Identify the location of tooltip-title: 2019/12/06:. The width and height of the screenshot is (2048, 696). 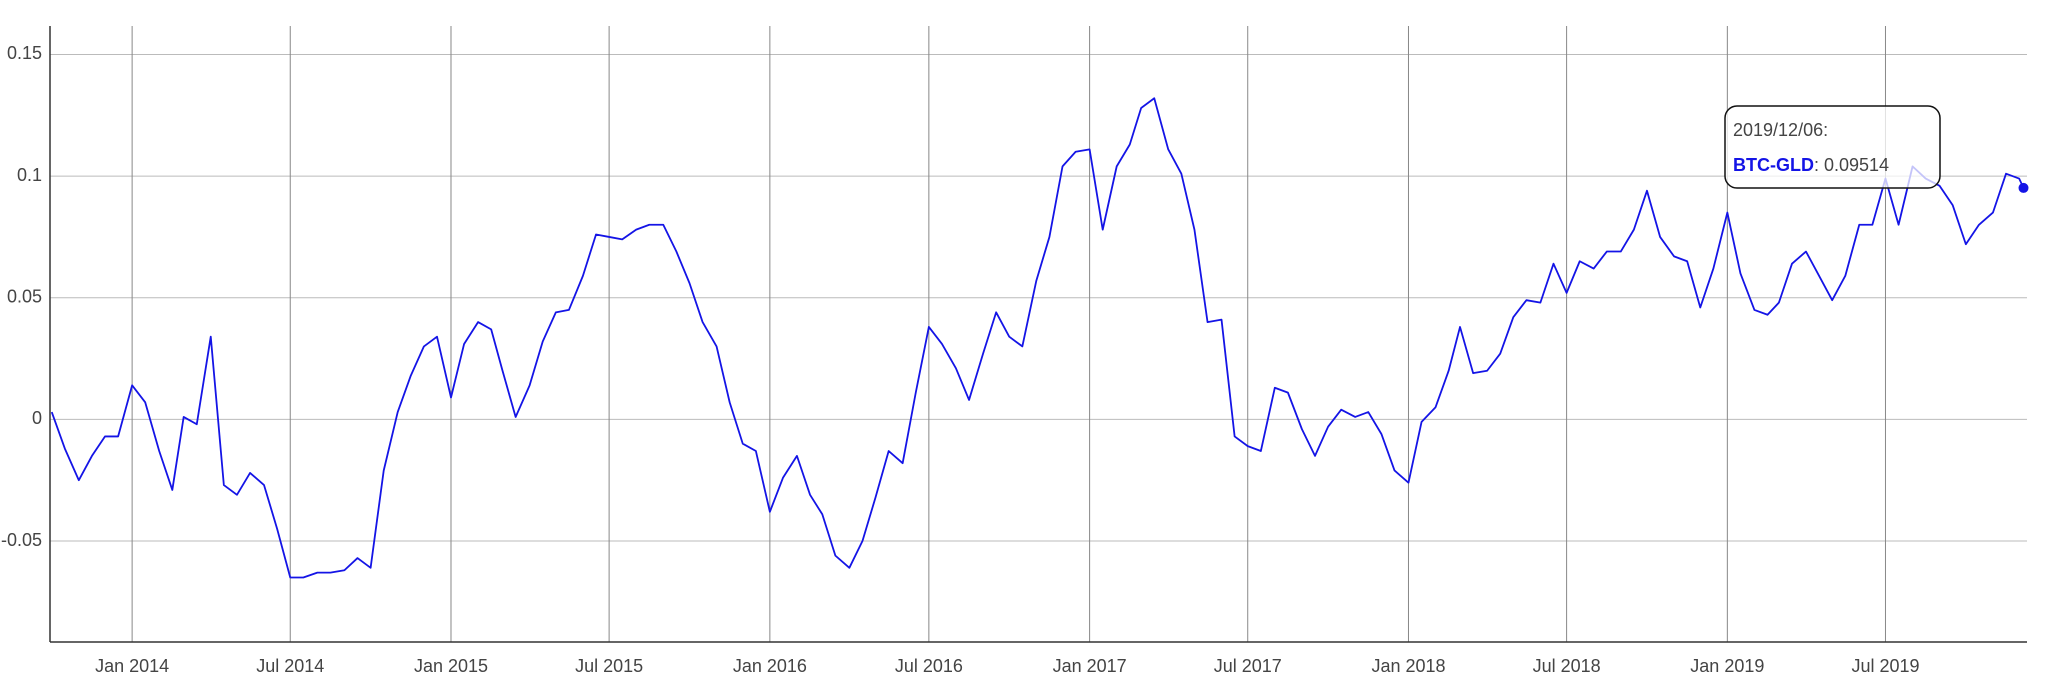
(1780, 130).